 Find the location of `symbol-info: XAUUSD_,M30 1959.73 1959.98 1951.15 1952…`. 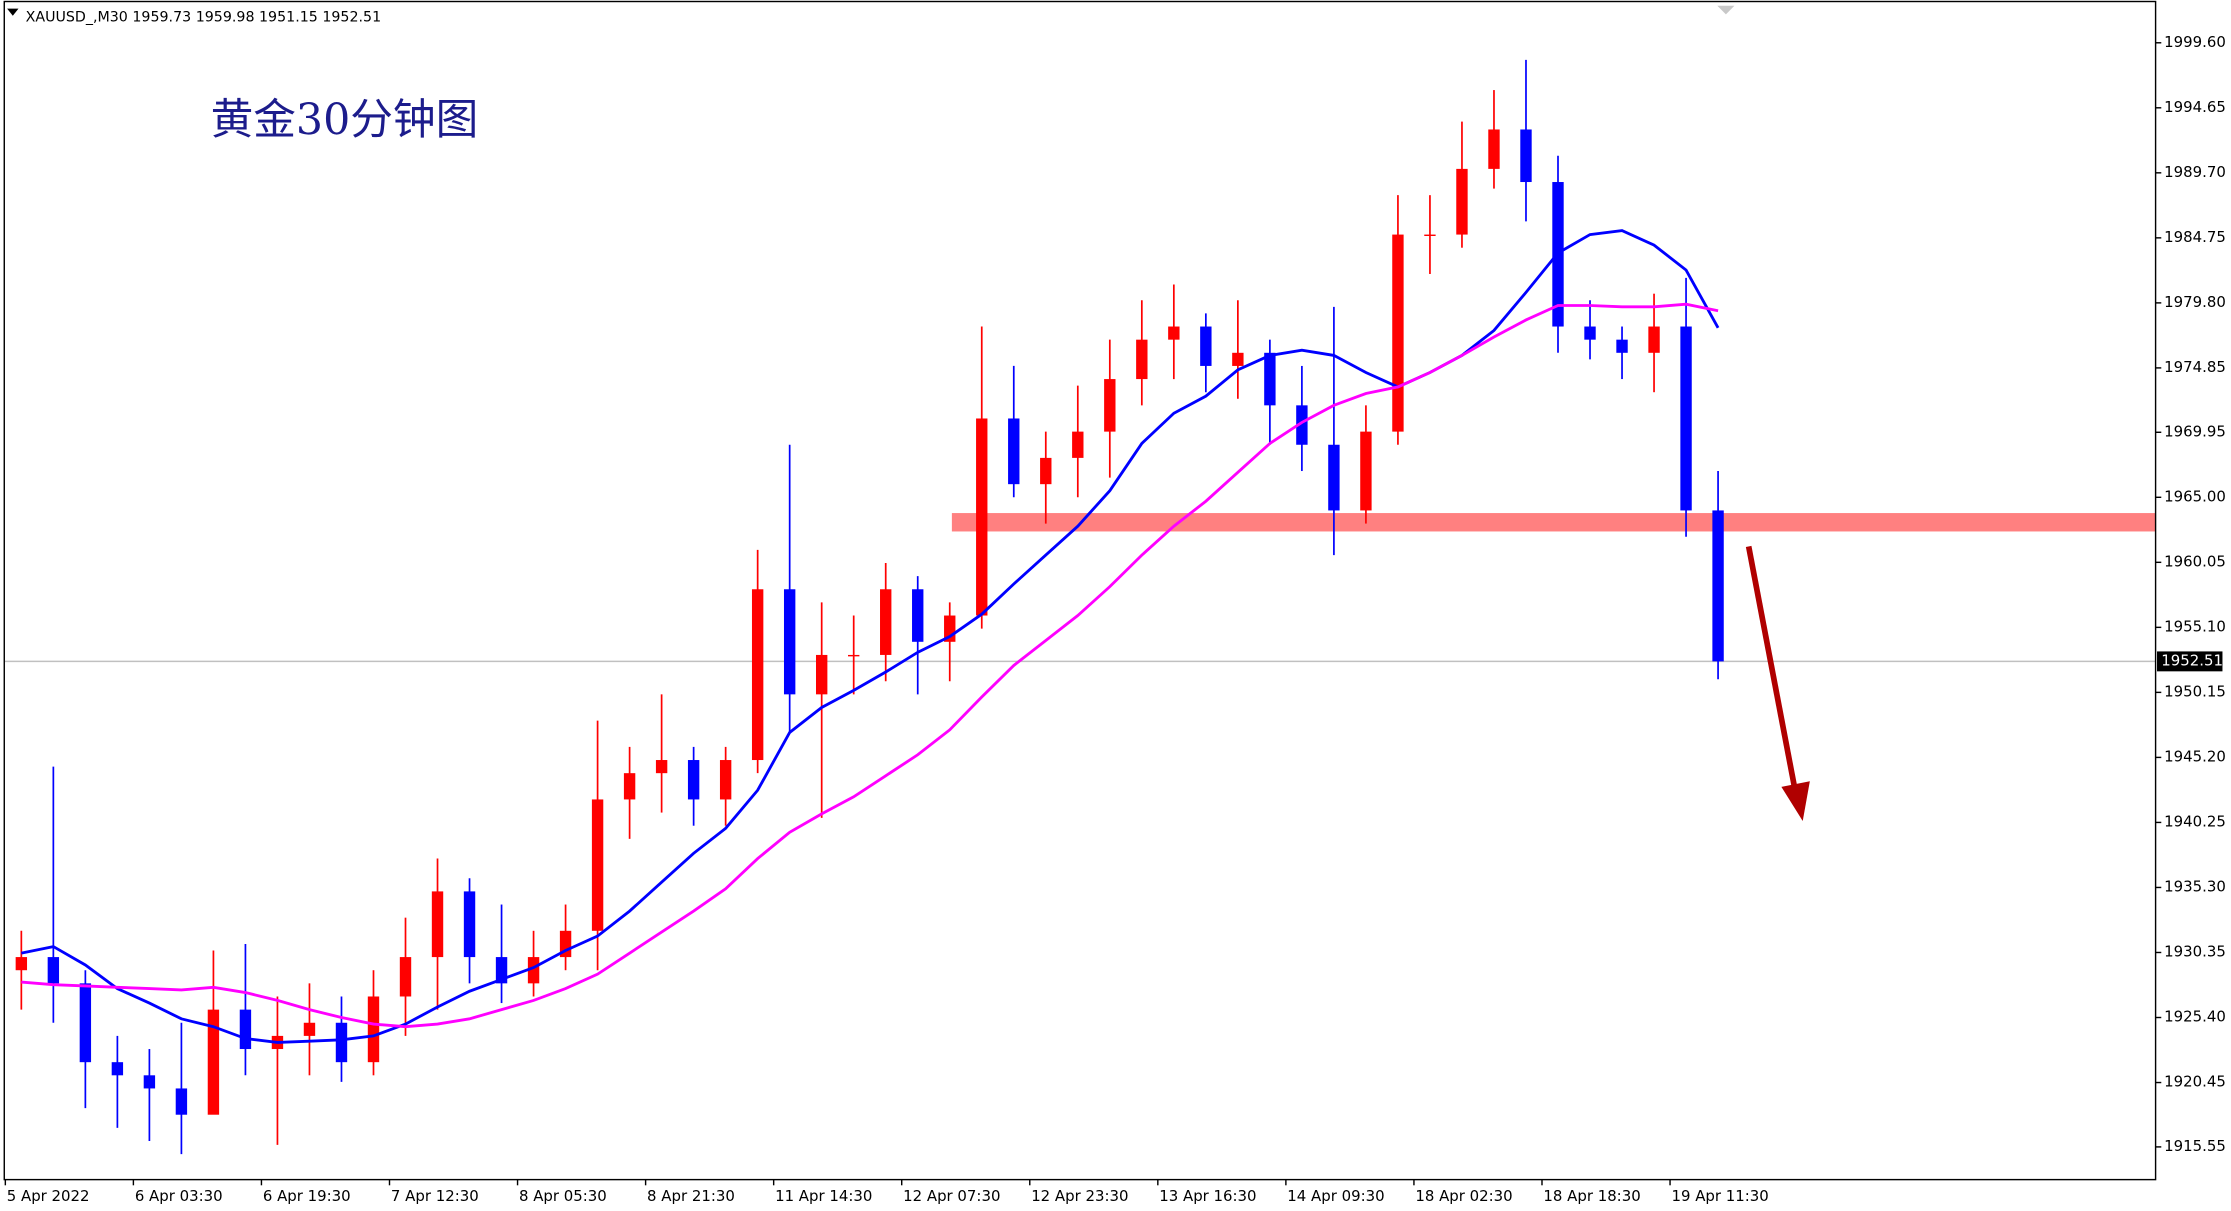

symbol-info: XAUUSD_,M30 1959.73 1959.98 1951.15 1952… is located at coordinates (204, 17).